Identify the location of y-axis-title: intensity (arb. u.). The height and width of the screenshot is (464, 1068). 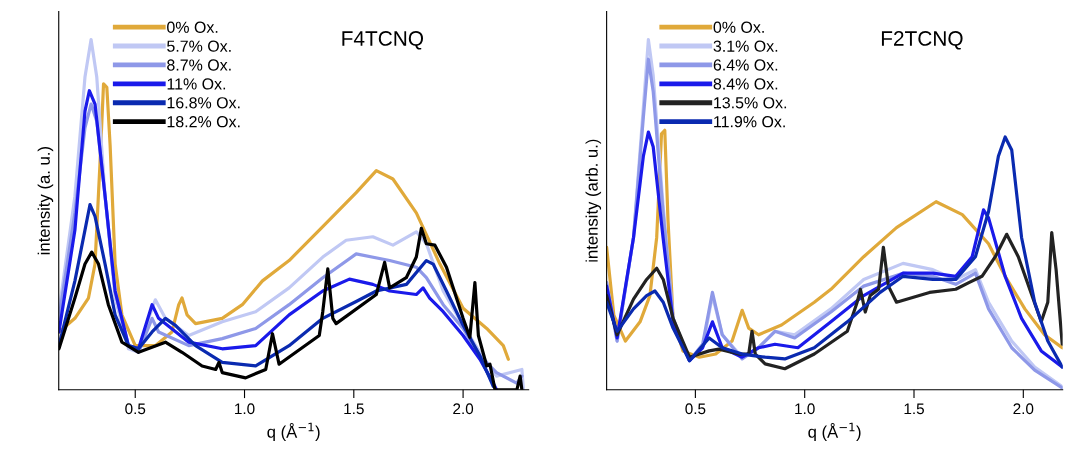
(593, 200).